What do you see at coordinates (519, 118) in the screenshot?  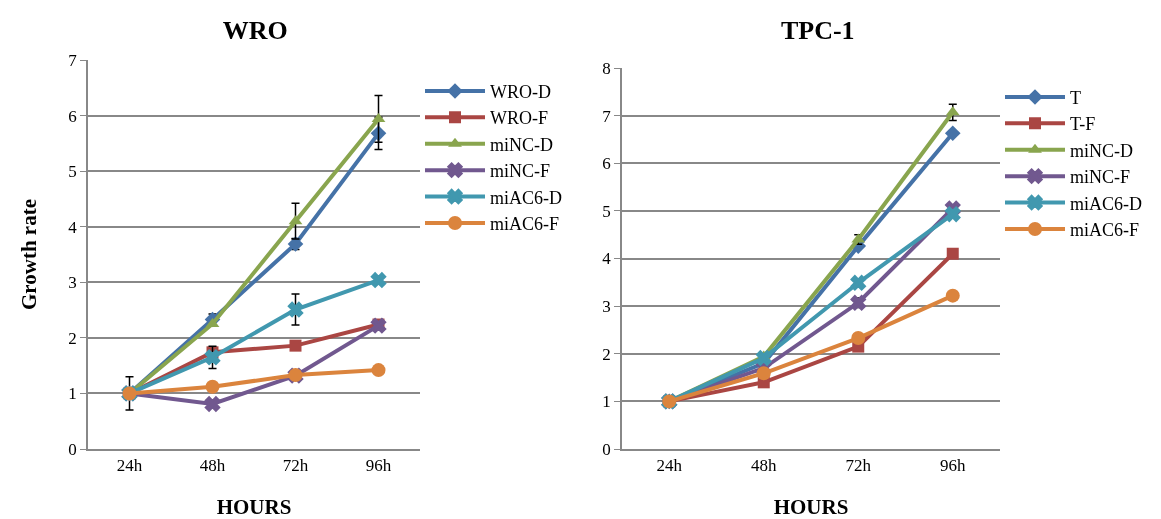 I see `legend-label: WRO-F` at bounding box center [519, 118].